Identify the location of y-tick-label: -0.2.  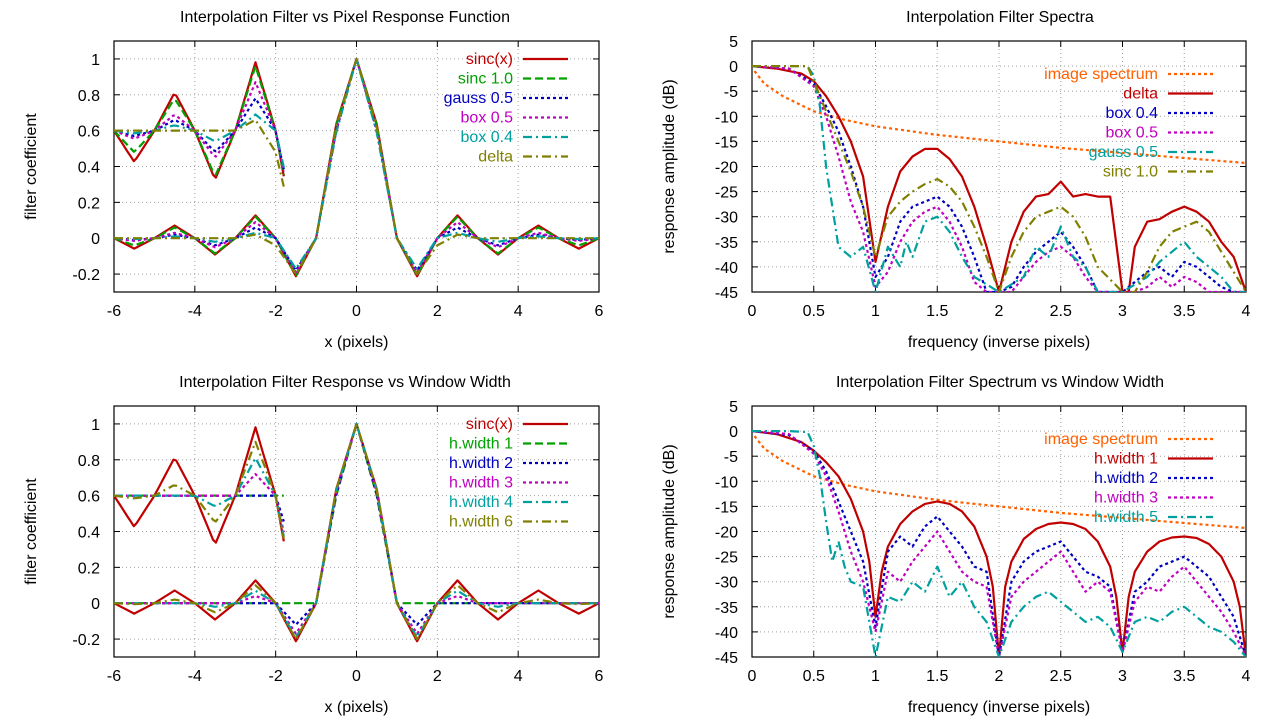
(86, 275).